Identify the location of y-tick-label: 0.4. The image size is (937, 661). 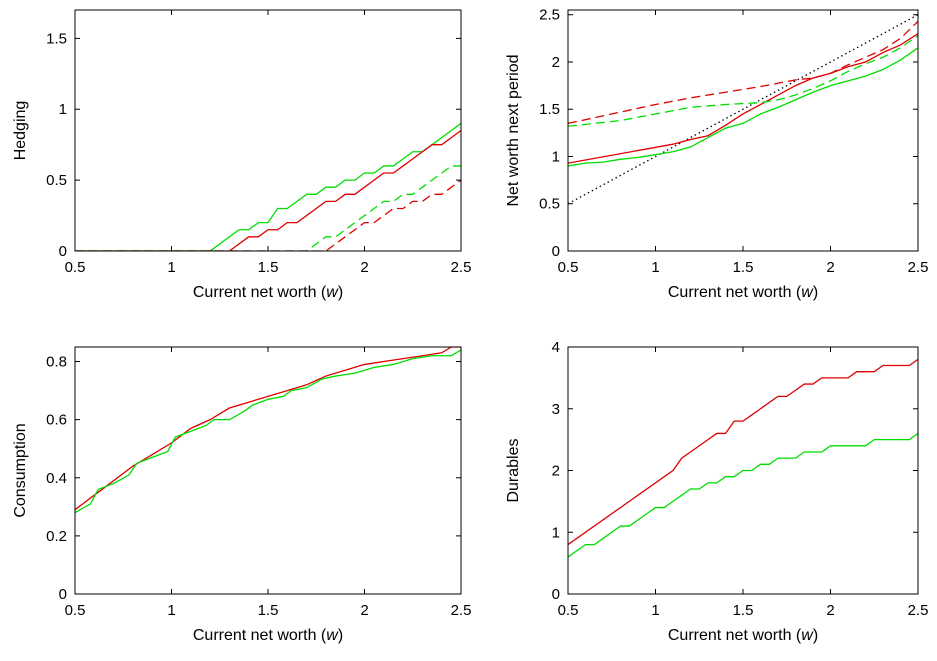
(56, 478).